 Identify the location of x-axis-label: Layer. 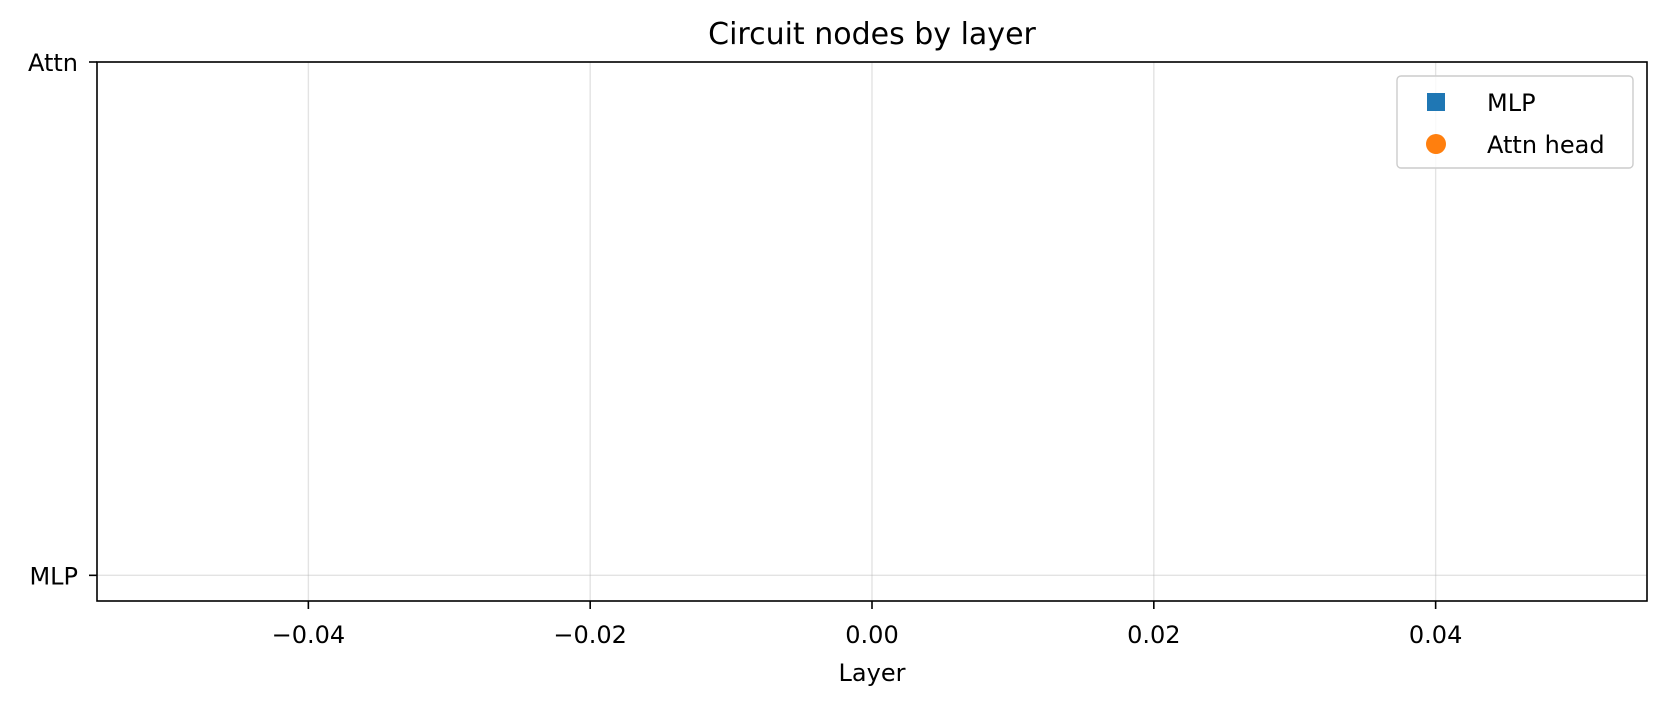
(872, 673).